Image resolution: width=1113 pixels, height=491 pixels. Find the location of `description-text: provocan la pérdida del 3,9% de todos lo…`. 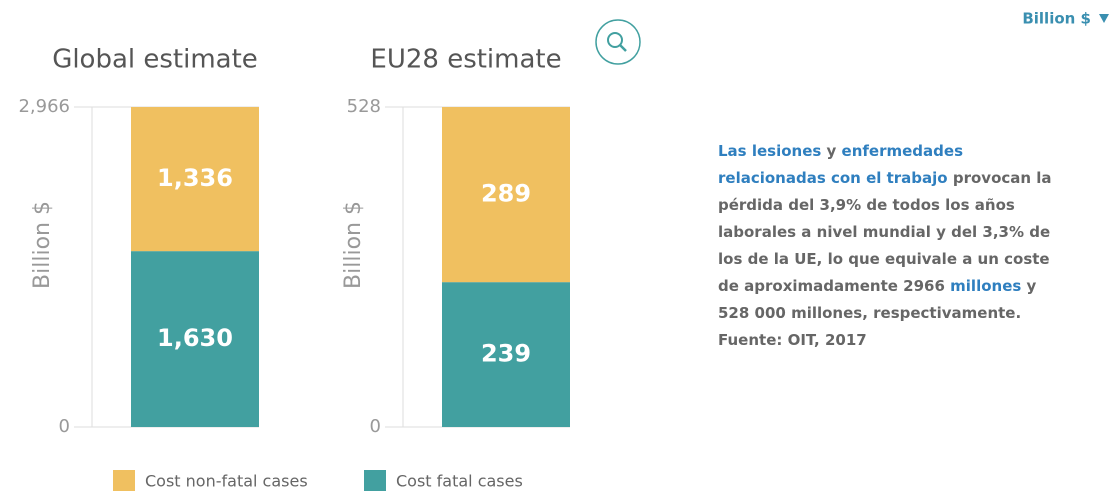

description-text: provocan la pérdida del 3,9% de todos lo… is located at coordinates (885, 232).